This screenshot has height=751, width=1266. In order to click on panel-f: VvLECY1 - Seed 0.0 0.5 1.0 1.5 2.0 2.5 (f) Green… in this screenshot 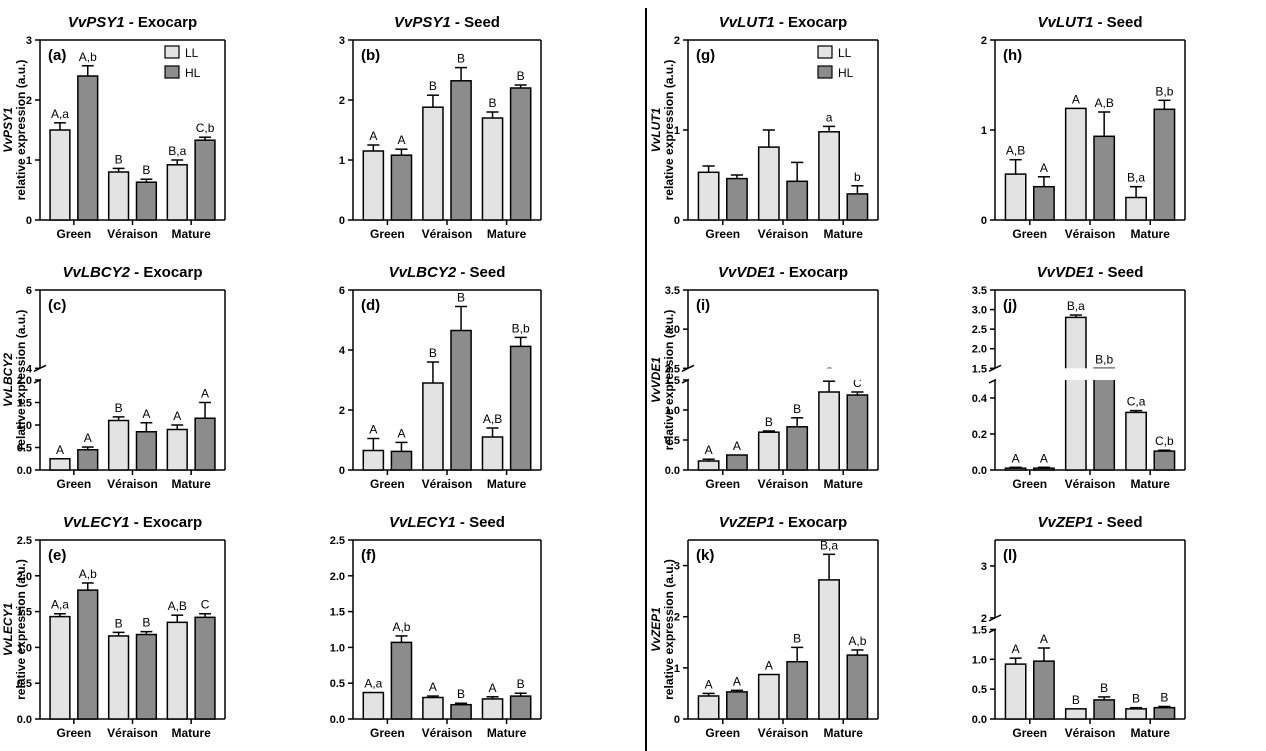, I will do `click(436, 627)`.